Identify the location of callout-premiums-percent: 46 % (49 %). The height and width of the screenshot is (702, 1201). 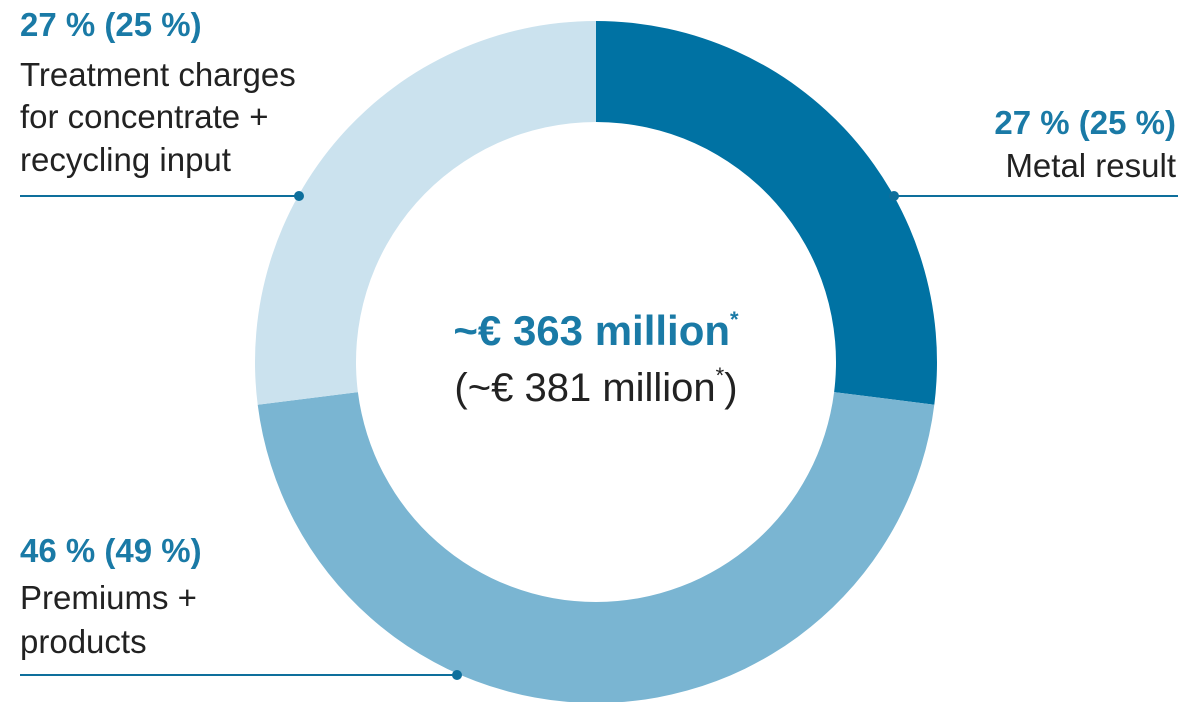
(111, 550).